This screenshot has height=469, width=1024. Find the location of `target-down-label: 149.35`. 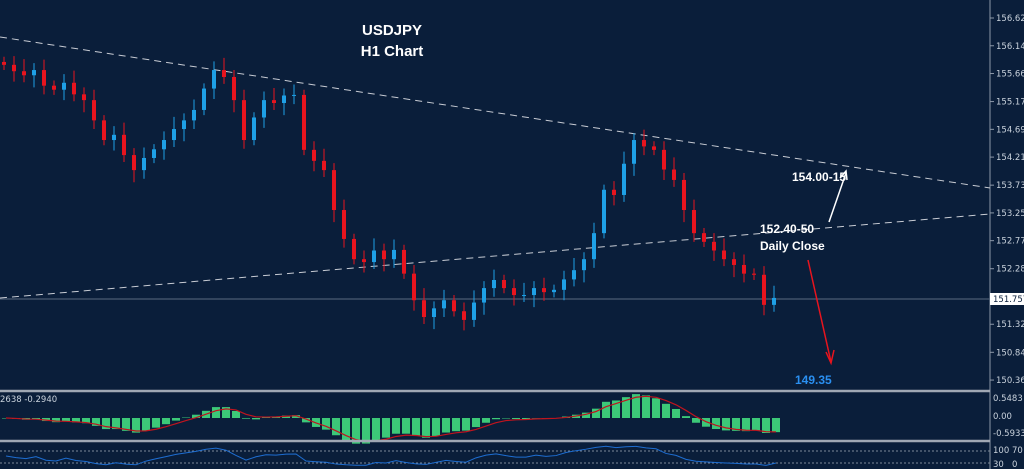

target-down-label: 149.35 is located at coordinates (813, 380).